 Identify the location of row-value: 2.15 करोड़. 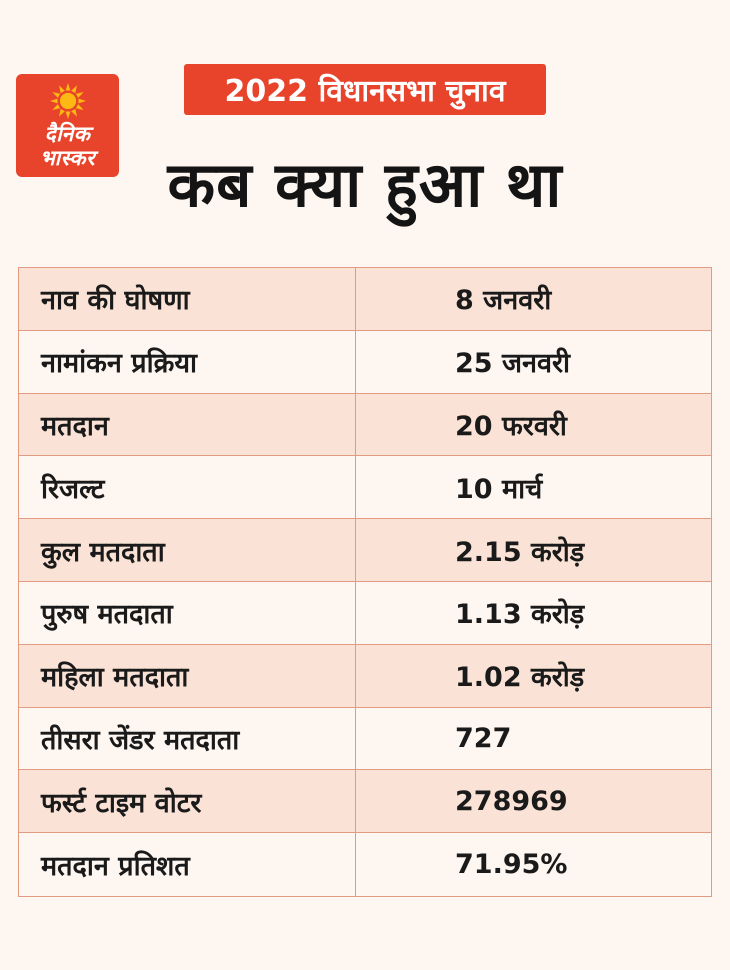
(520, 552).